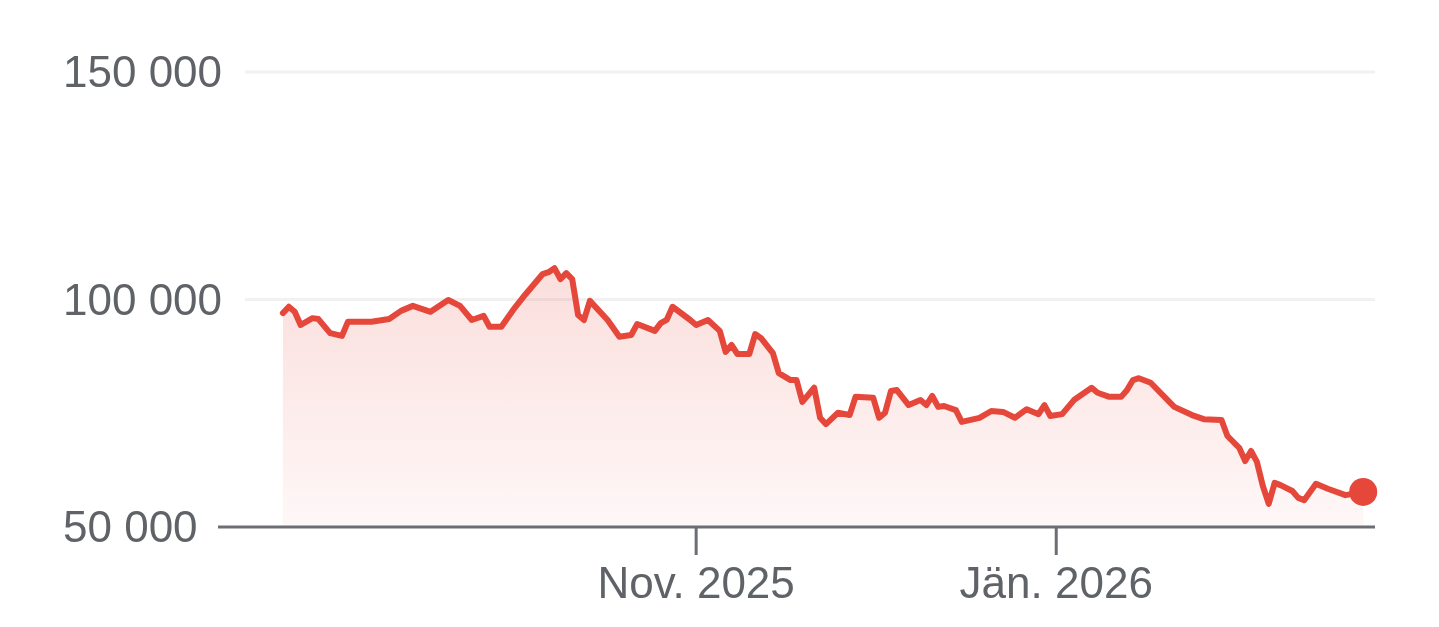 The image size is (1439, 627). Describe the element at coordinates (143, 299) in the screenshot. I see `y-tick-label: 100 000` at that location.